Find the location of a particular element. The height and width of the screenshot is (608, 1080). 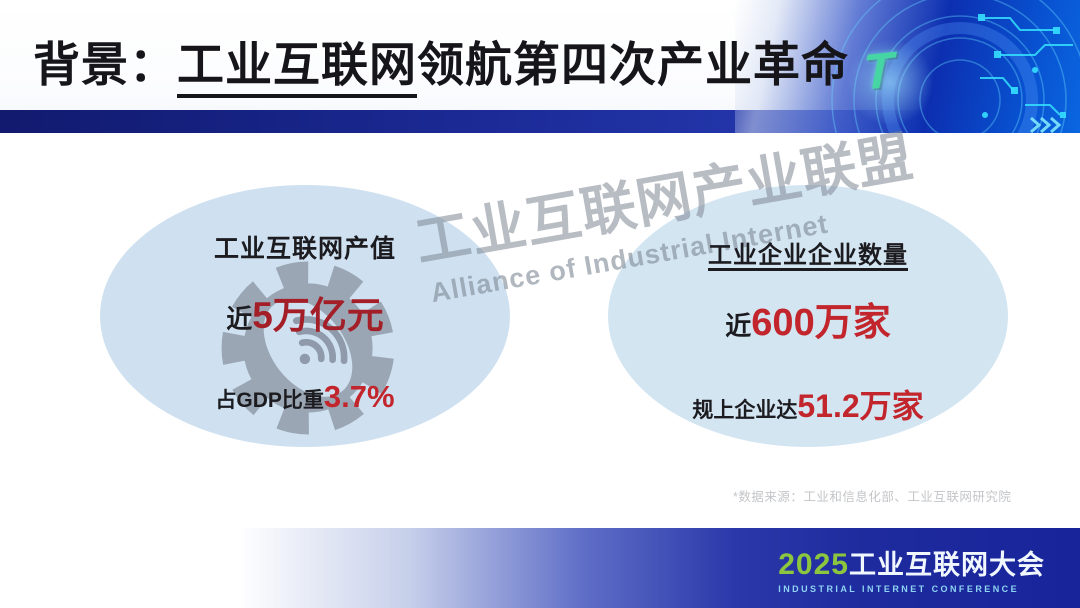

logo-year: 2025 is located at coordinates (813, 564).